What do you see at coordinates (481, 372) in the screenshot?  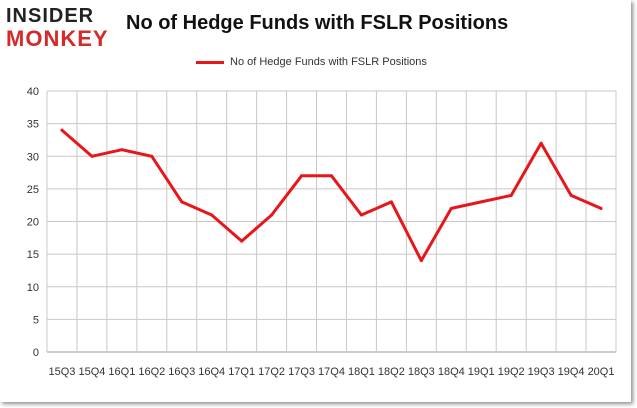 I see `x-tick-label: 19Q1` at bounding box center [481, 372].